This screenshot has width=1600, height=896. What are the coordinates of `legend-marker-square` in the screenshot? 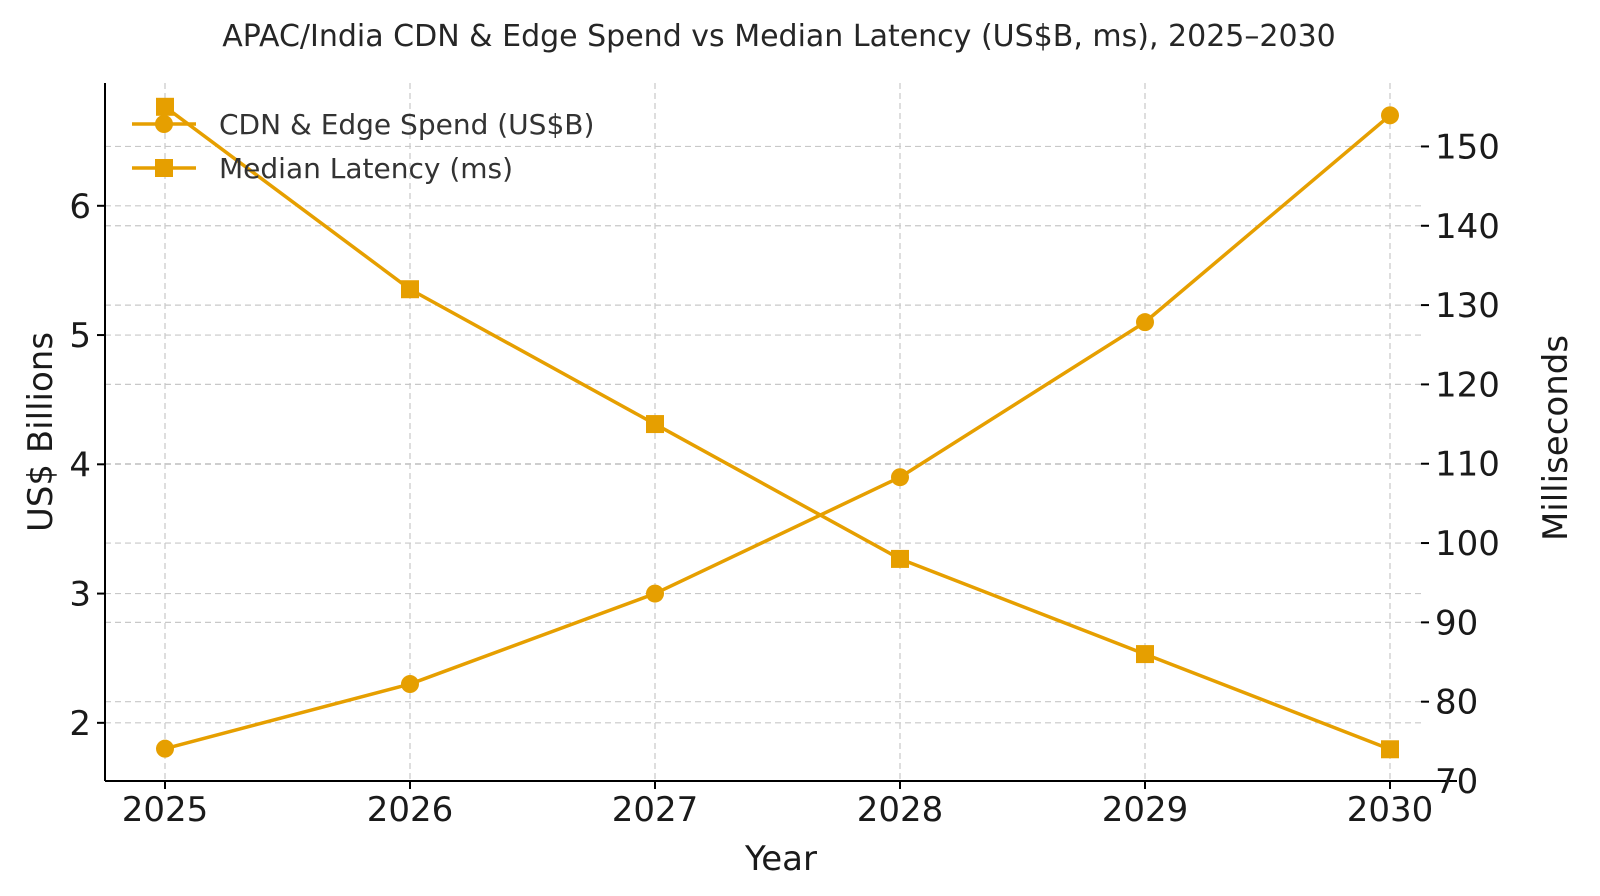 It's located at (164, 168).